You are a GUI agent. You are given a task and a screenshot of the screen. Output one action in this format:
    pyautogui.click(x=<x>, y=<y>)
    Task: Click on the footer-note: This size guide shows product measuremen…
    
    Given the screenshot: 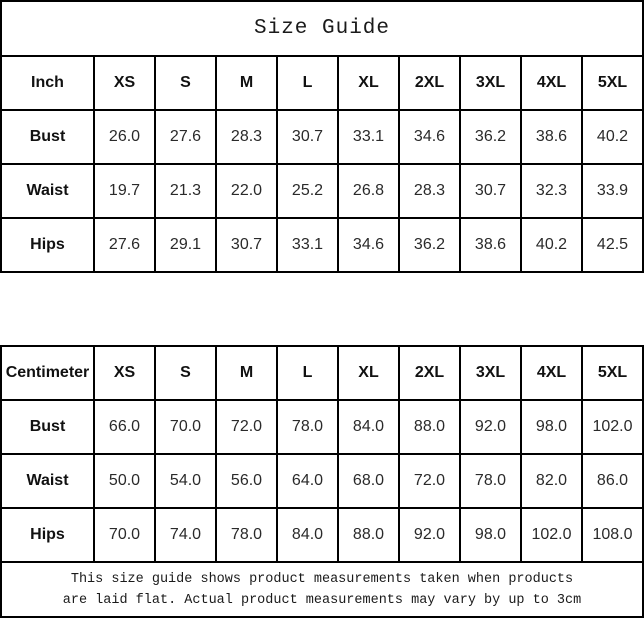 What is the action you would take?
    pyautogui.click(x=322, y=589)
    